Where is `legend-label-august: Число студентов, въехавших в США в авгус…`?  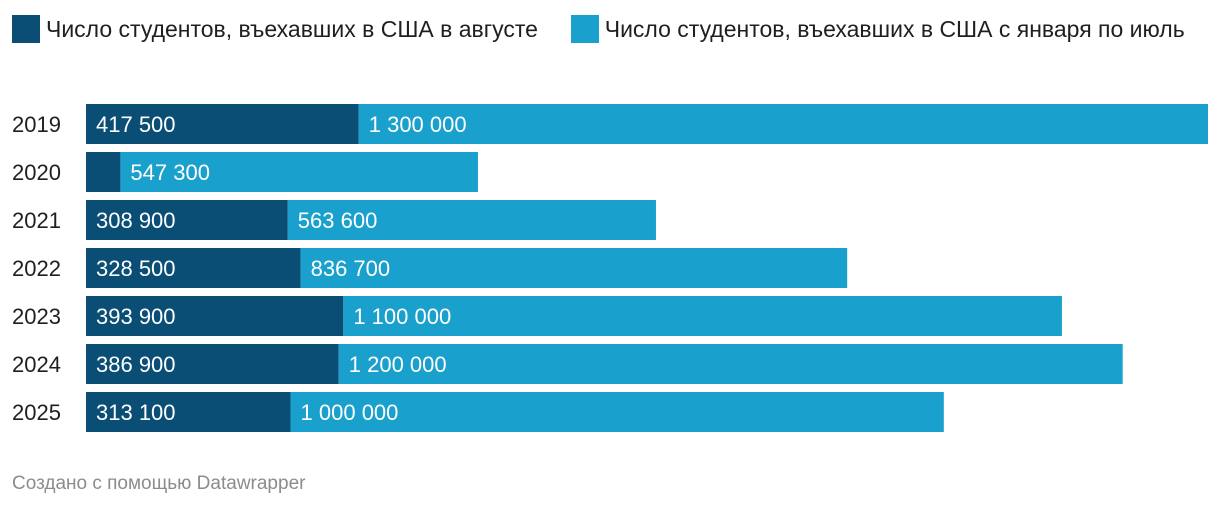
legend-label-august: Число студентов, въехавших в США в авгус… is located at coordinates (292, 29).